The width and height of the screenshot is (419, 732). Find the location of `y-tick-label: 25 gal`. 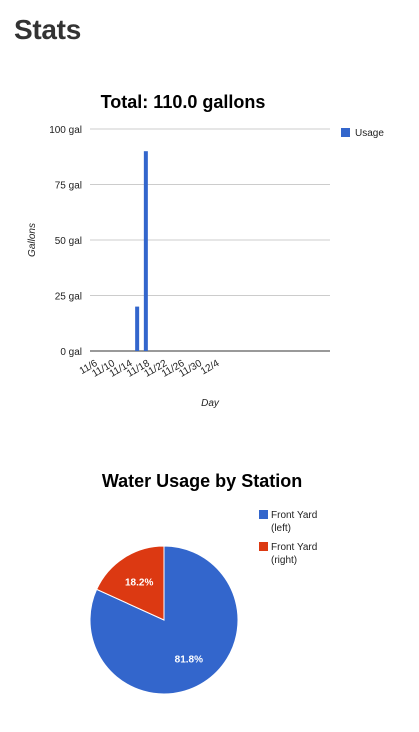

y-tick-label: 25 gal is located at coordinates (68, 297).